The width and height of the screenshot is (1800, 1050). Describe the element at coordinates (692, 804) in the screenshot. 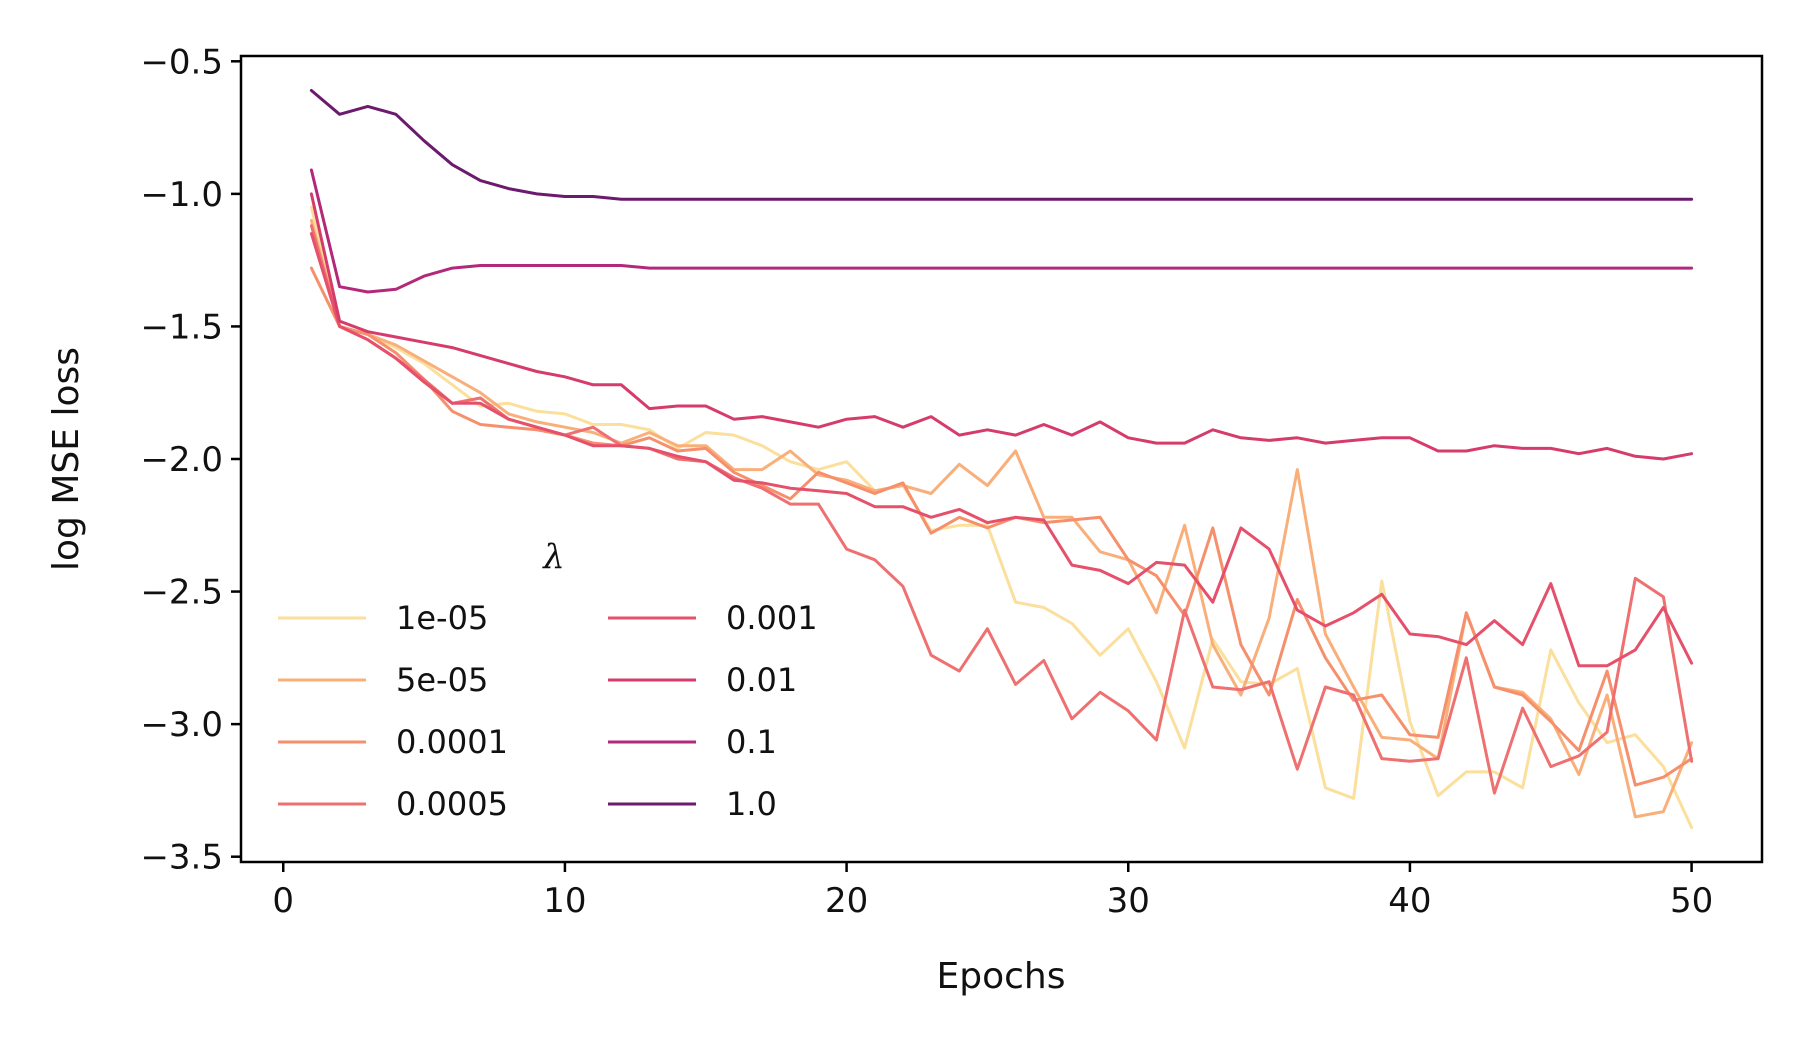

I see `legend-item: 1.0` at that location.